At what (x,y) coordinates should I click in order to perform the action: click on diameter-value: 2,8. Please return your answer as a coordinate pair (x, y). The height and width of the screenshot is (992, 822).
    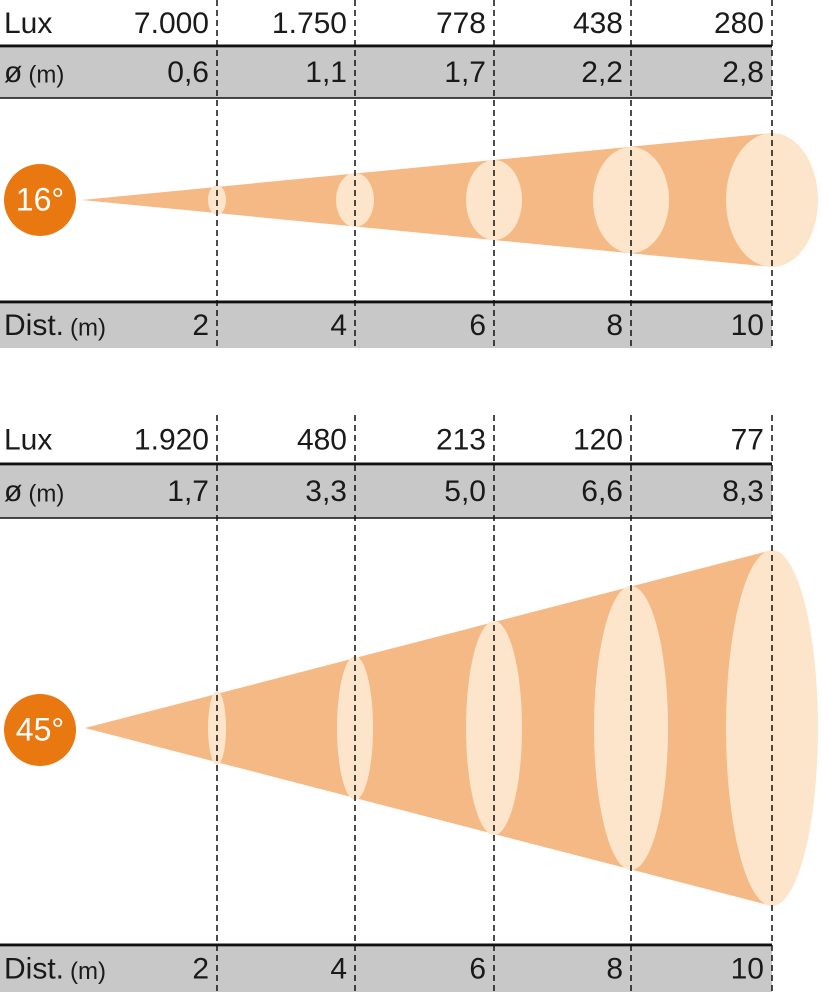
    Looking at the image, I should click on (743, 72).